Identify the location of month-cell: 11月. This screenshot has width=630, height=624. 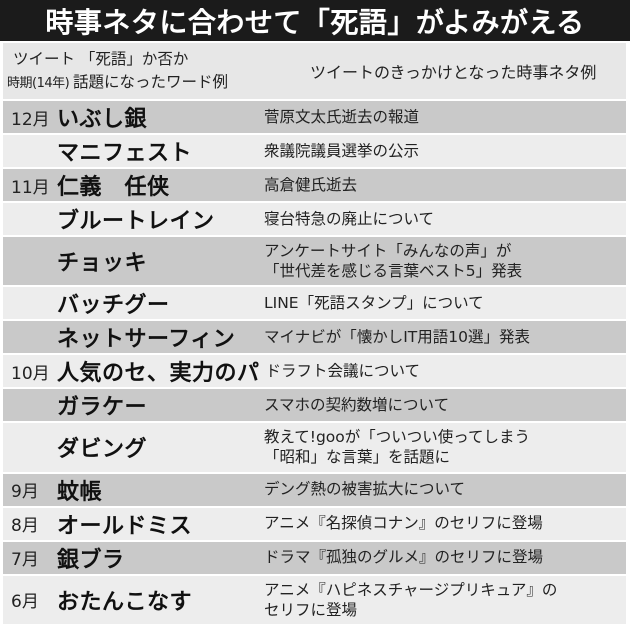
(30, 187).